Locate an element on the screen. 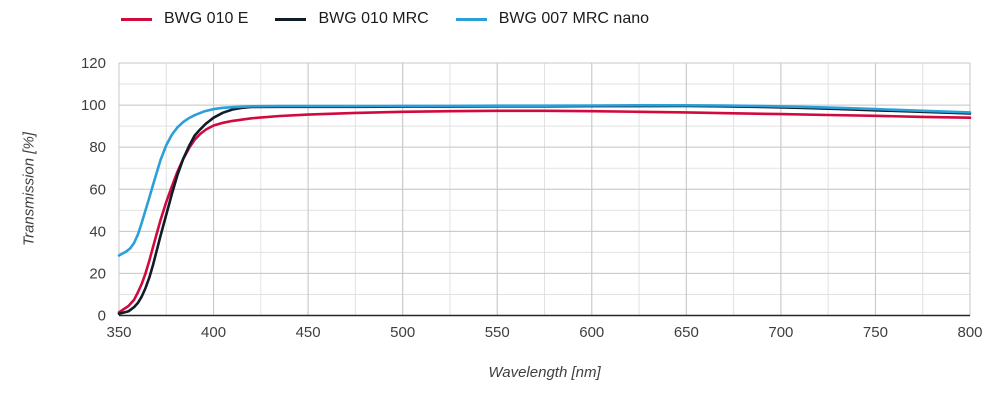 The image size is (1000, 400). y-tick-label: 0 is located at coordinates (102, 316).